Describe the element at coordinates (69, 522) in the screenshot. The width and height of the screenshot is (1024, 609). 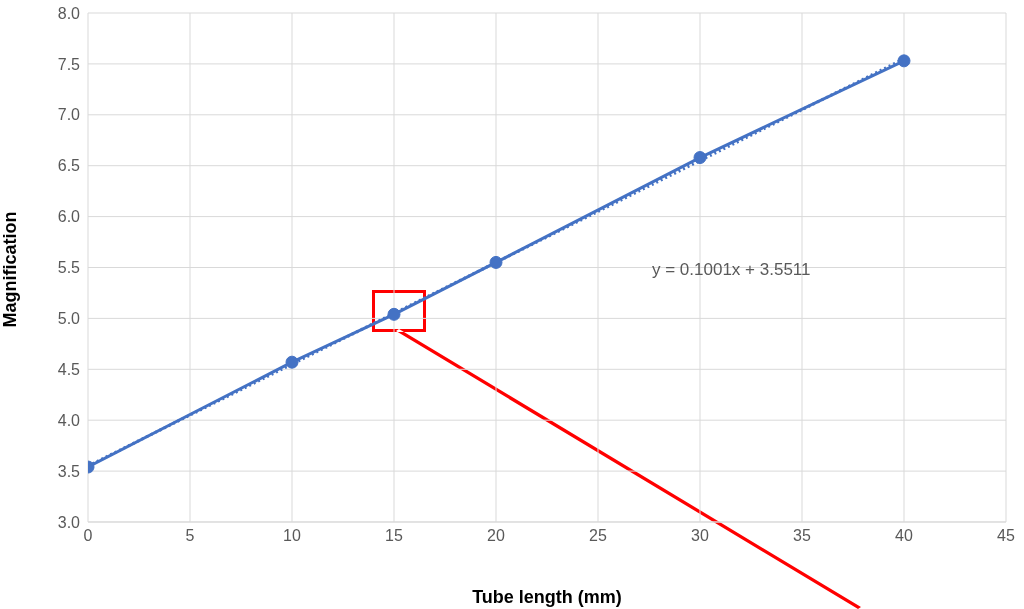
I see `y-tick-label: 3.0` at that location.